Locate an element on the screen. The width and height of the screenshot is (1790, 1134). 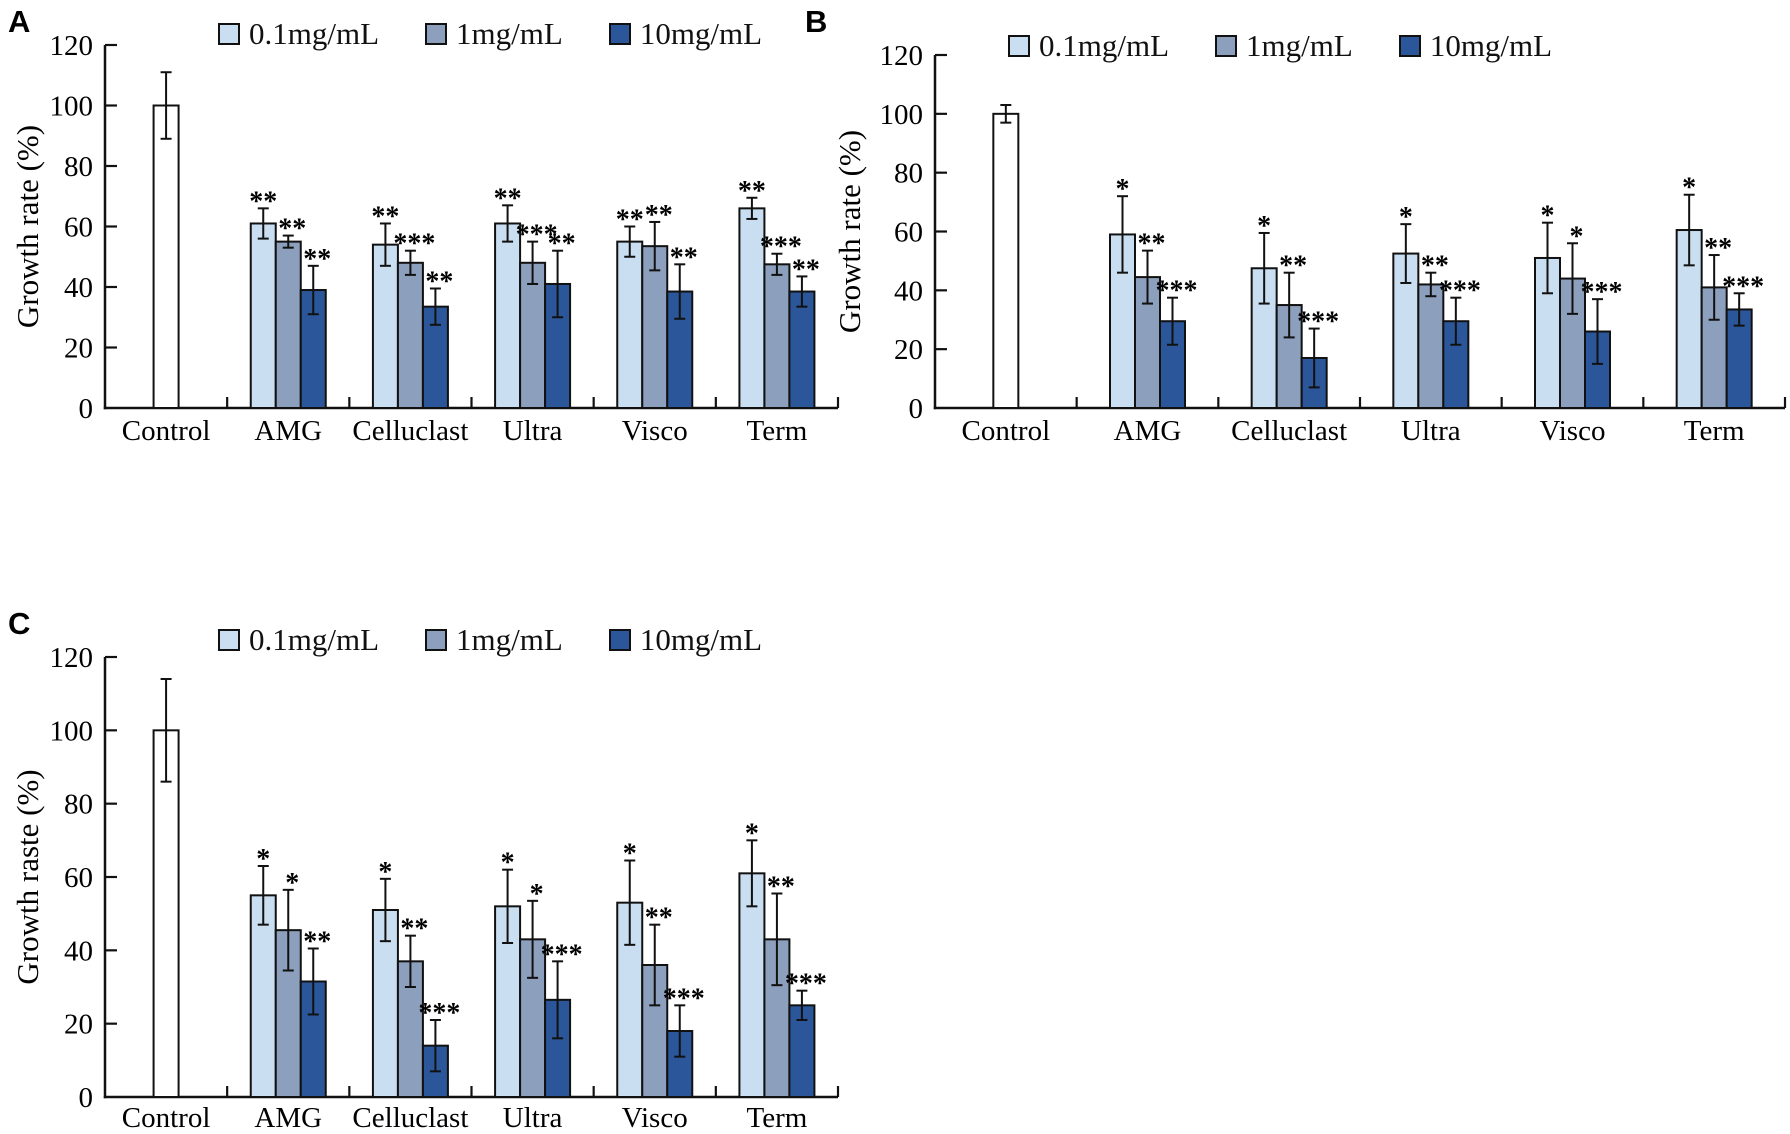
bar-Ultra-0.1mg/mL is located at coordinates (508, 315).